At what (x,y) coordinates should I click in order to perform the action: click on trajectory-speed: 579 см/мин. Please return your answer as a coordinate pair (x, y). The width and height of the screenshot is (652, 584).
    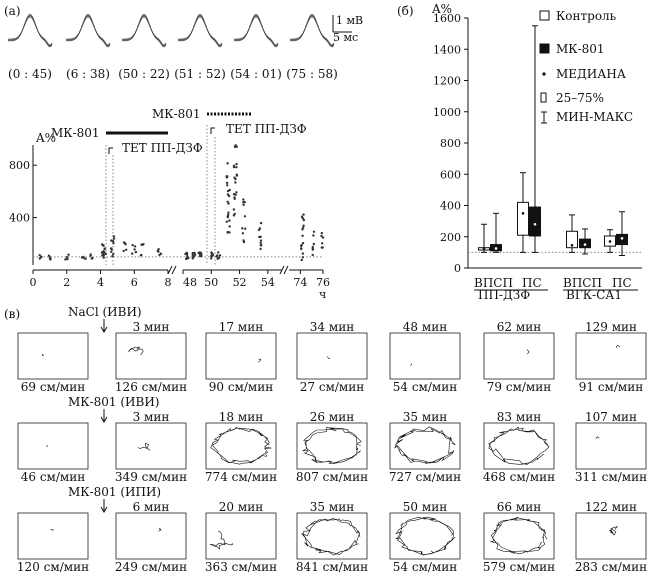
    Looking at the image, I should click on (519, 567).